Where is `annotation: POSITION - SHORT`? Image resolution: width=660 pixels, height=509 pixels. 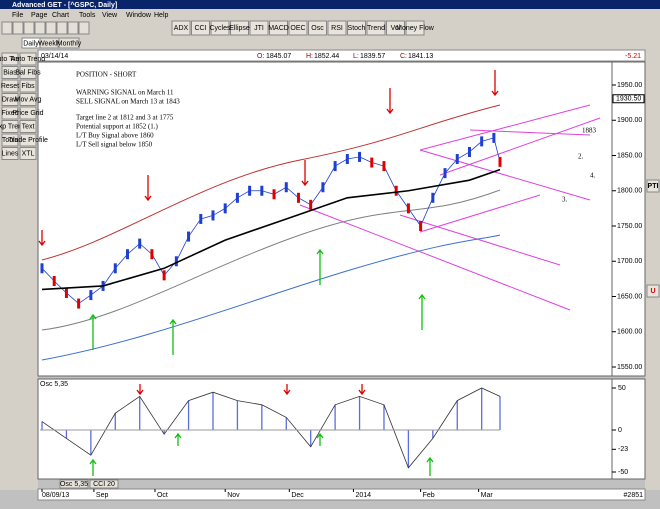
annotation: POSITION - SHORT is located at coordinates (106, 75).